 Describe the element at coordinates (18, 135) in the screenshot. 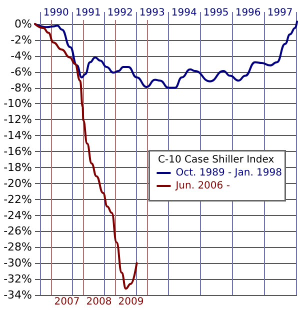

I see `y-tick-label: -14%` at that location.